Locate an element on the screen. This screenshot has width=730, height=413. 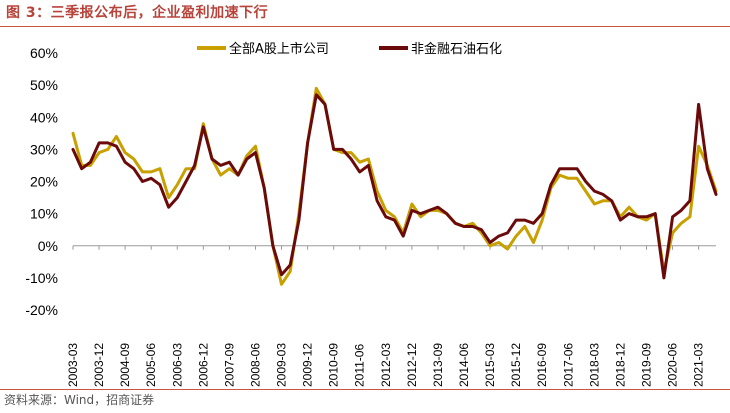
x-tick-label: 2011-06 is located at coordinates (360, 365).